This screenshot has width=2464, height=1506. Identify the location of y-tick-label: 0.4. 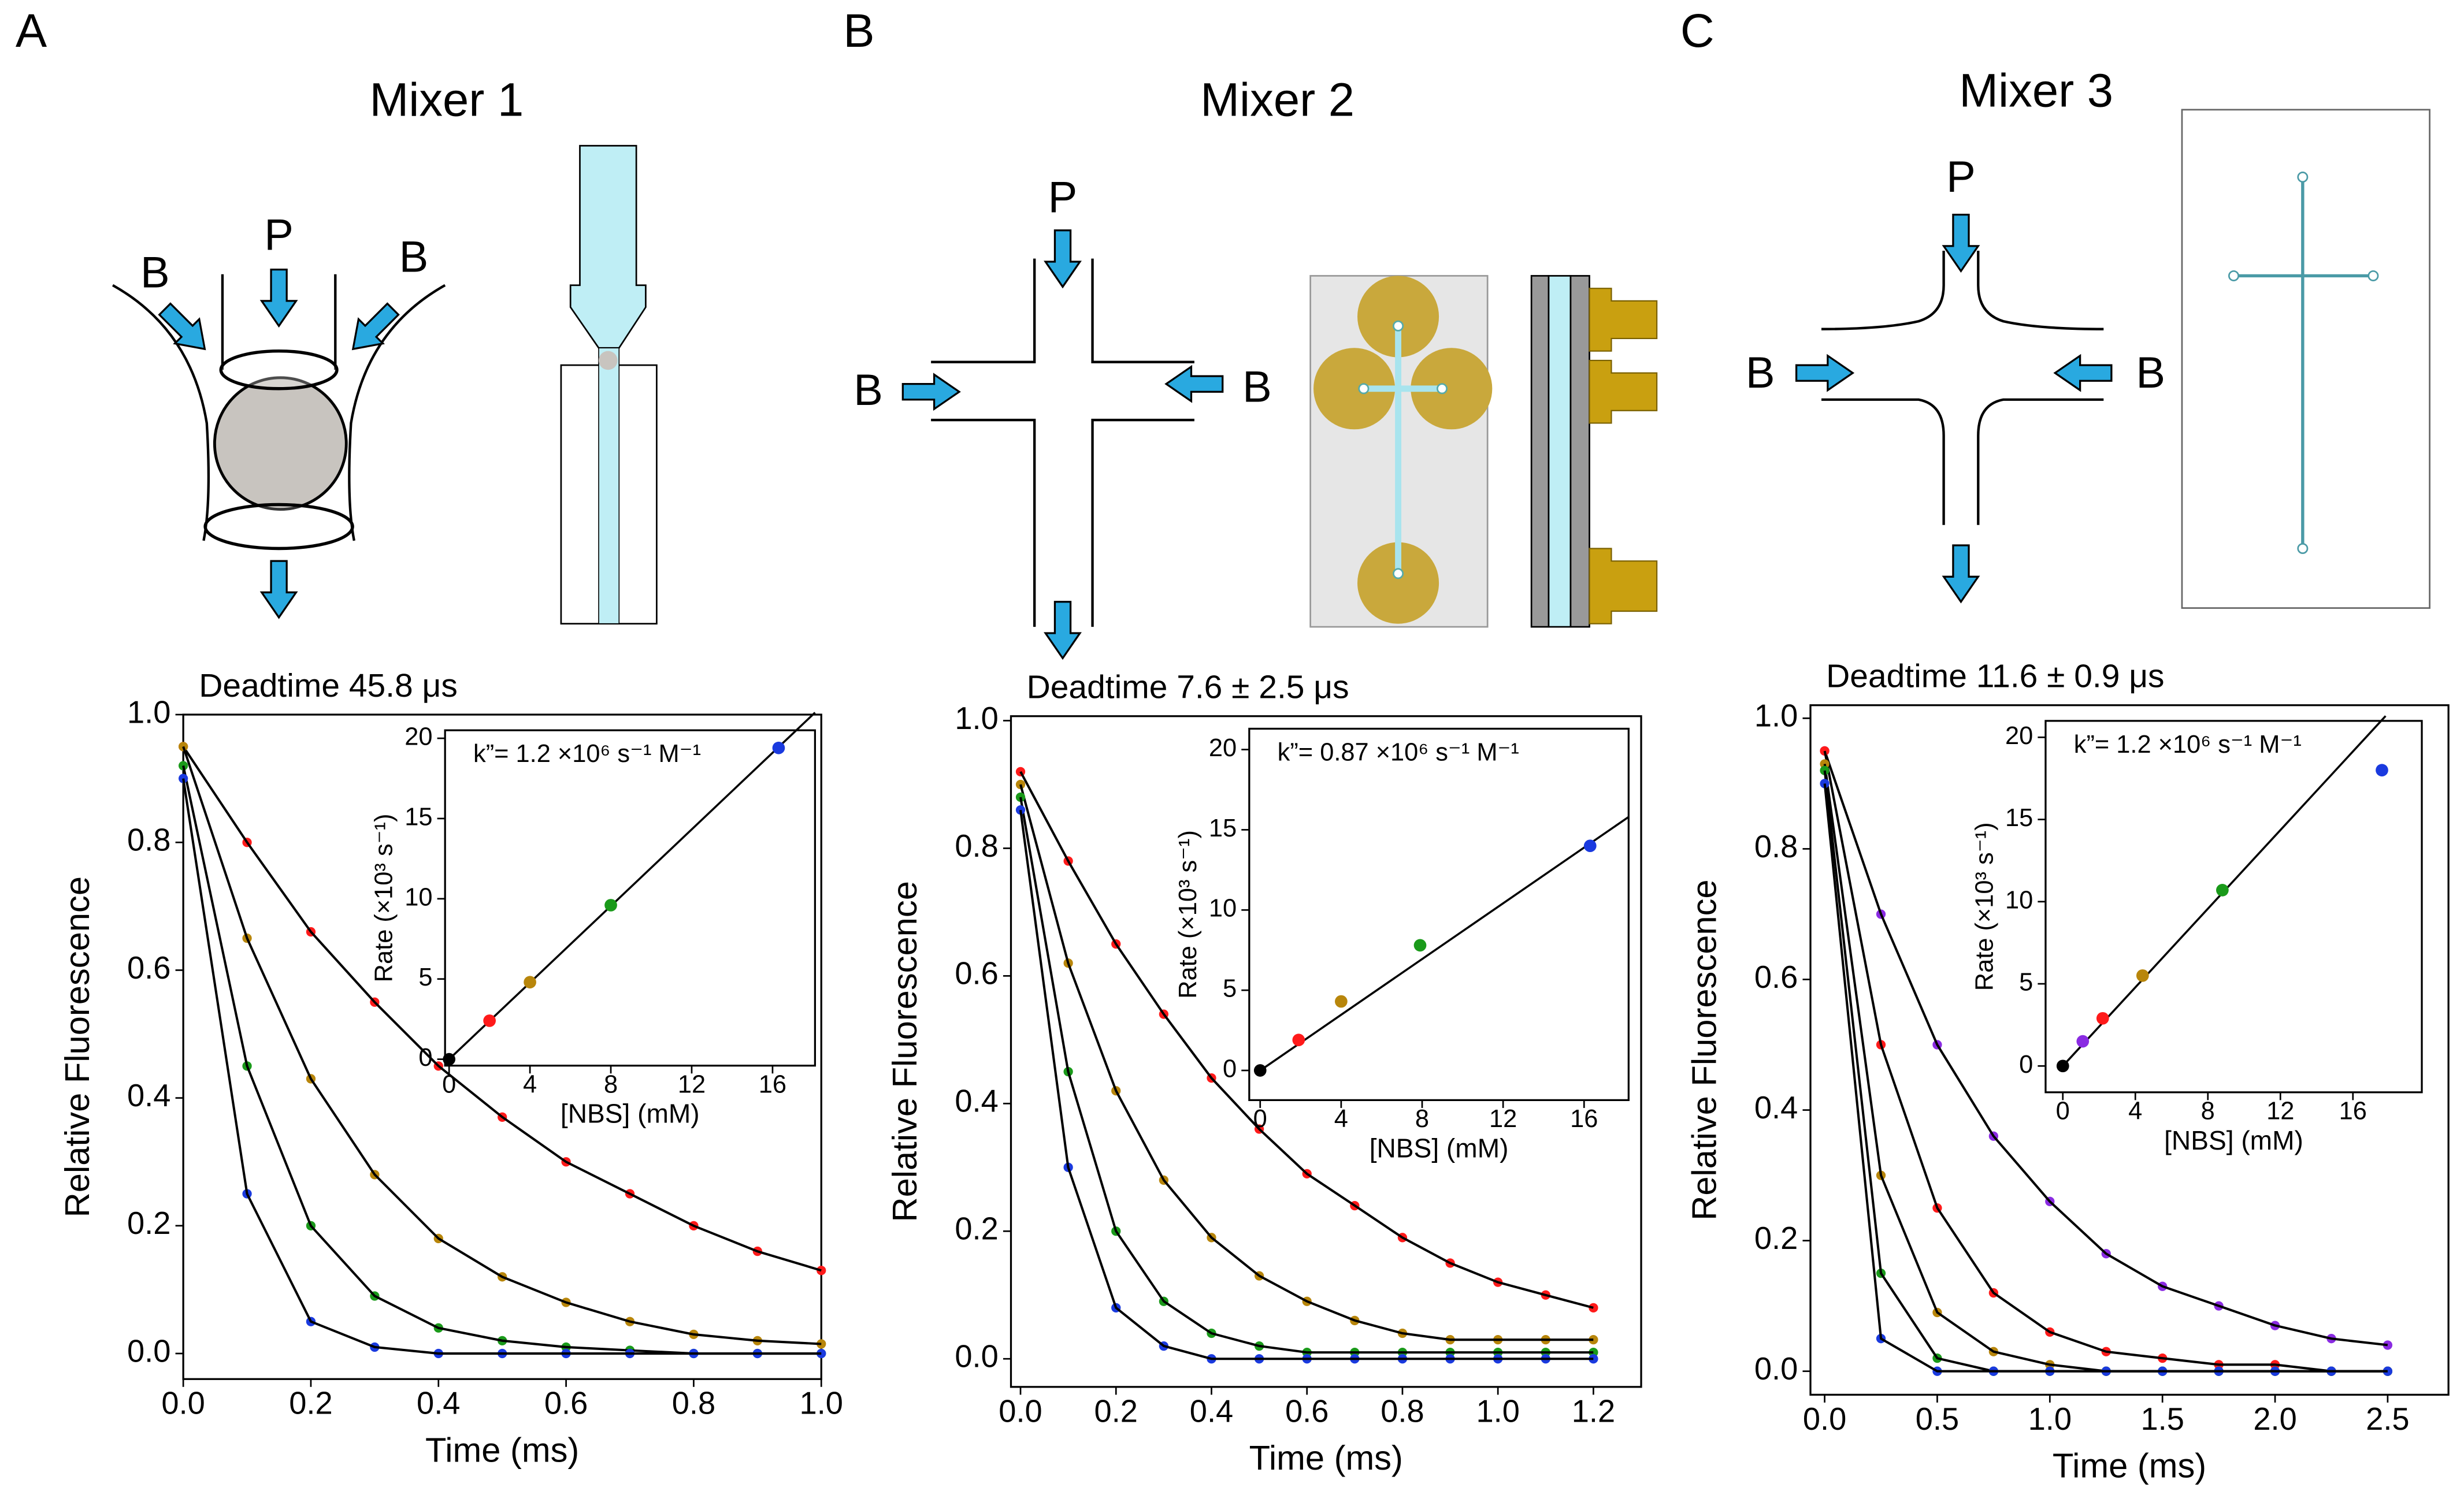
(976, 1101).